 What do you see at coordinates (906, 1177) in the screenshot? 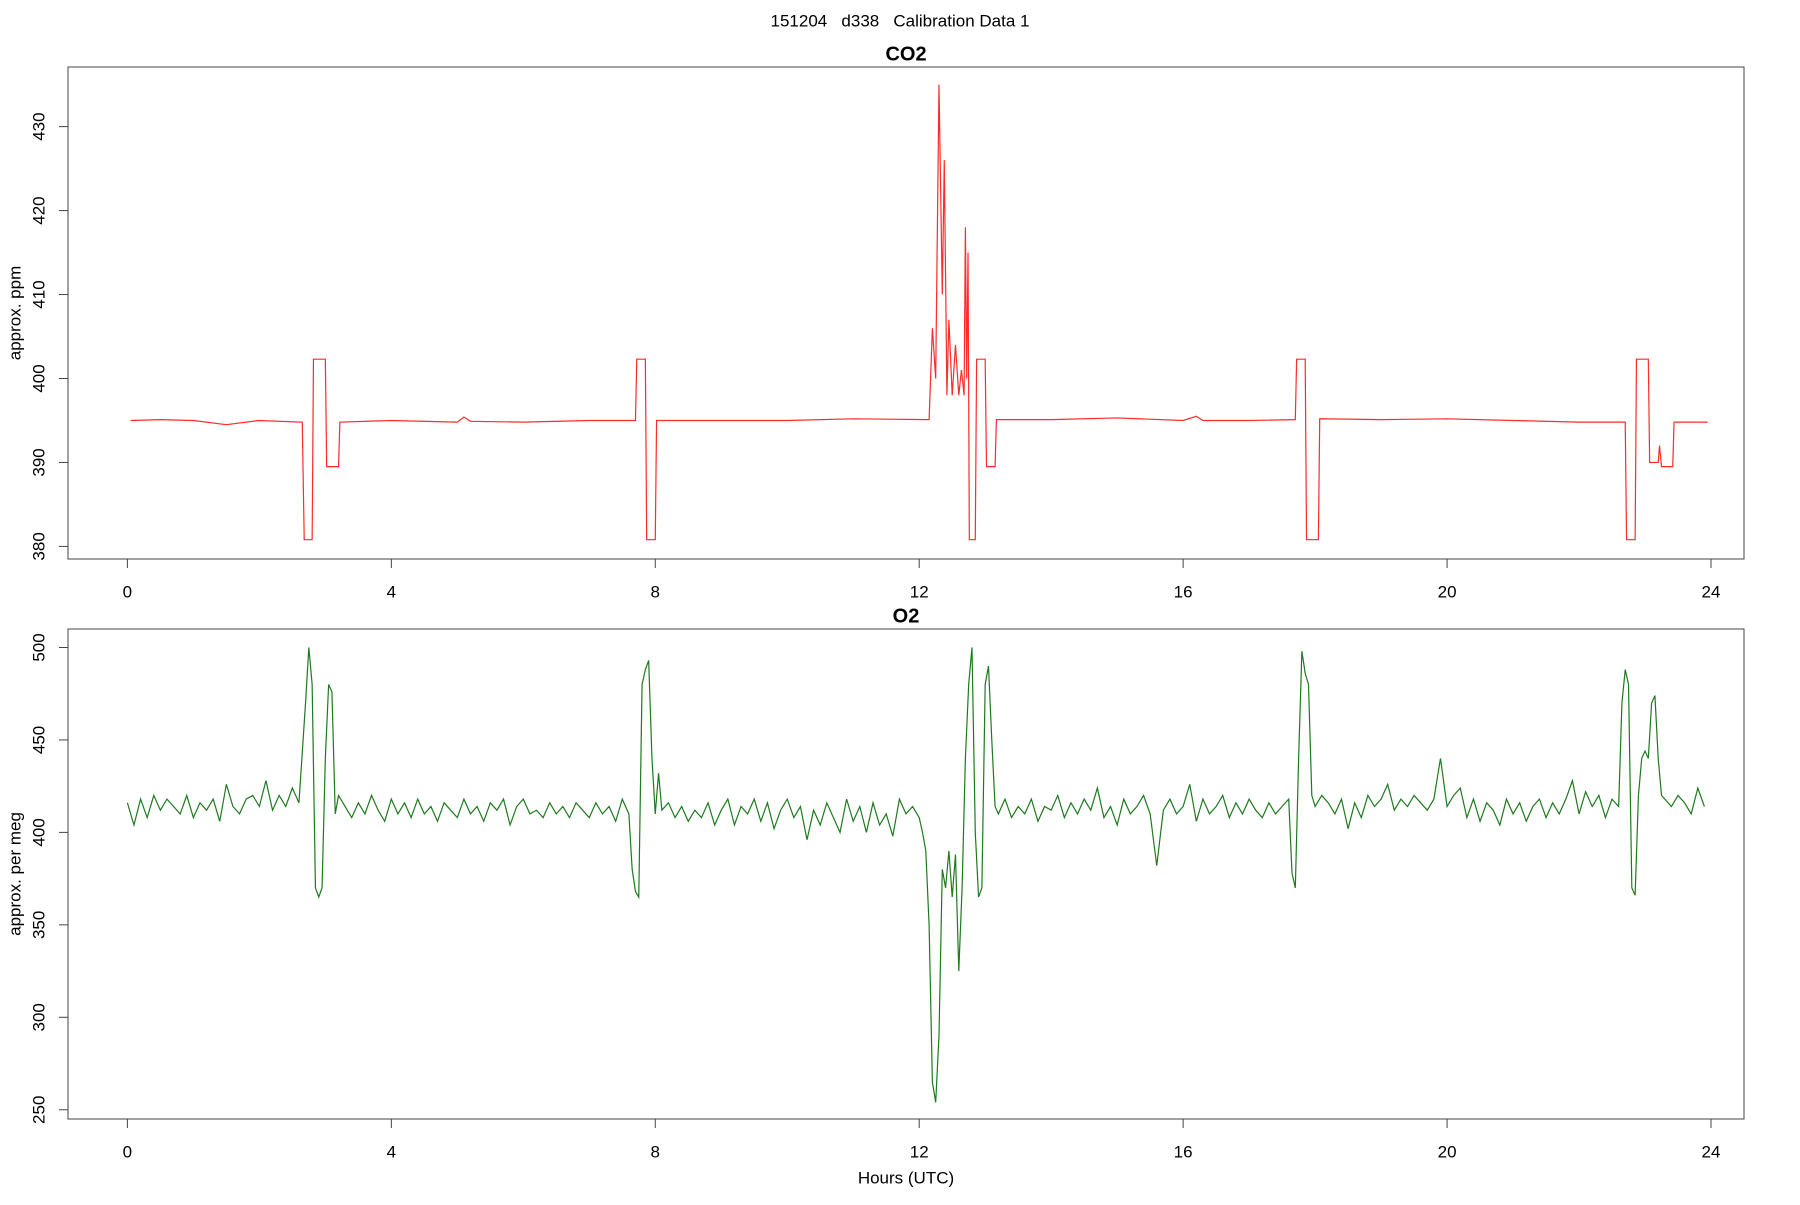
I see `x-axis-label: Hours (UTC)` at bounding box center [906, 1177].